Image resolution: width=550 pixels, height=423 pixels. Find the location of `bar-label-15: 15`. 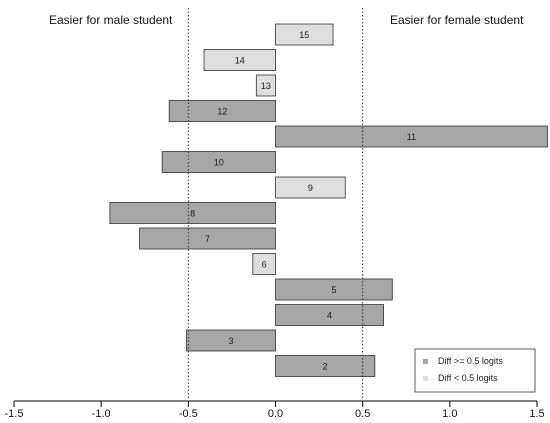

bar-label-15: 15 is located at coordinates (304, 35).